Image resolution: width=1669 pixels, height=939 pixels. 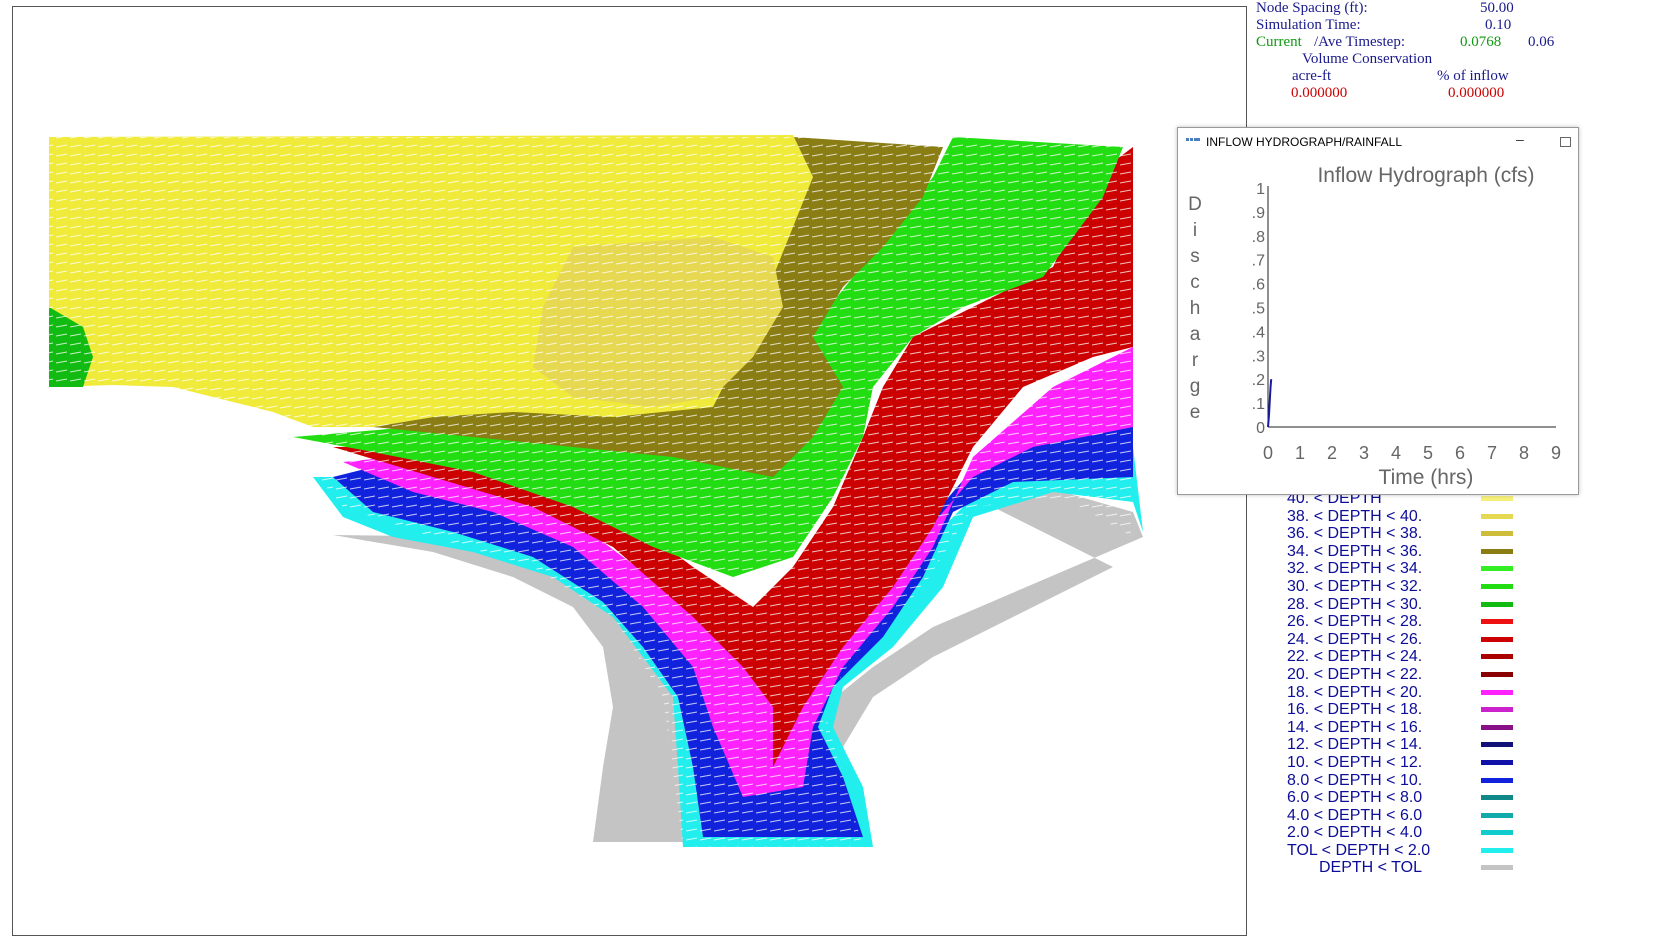 What do you see at coordinates (1497, 8) in the screenshot?
I see `node-spacing-value: 50.00` at bounding box center [1497, 8].